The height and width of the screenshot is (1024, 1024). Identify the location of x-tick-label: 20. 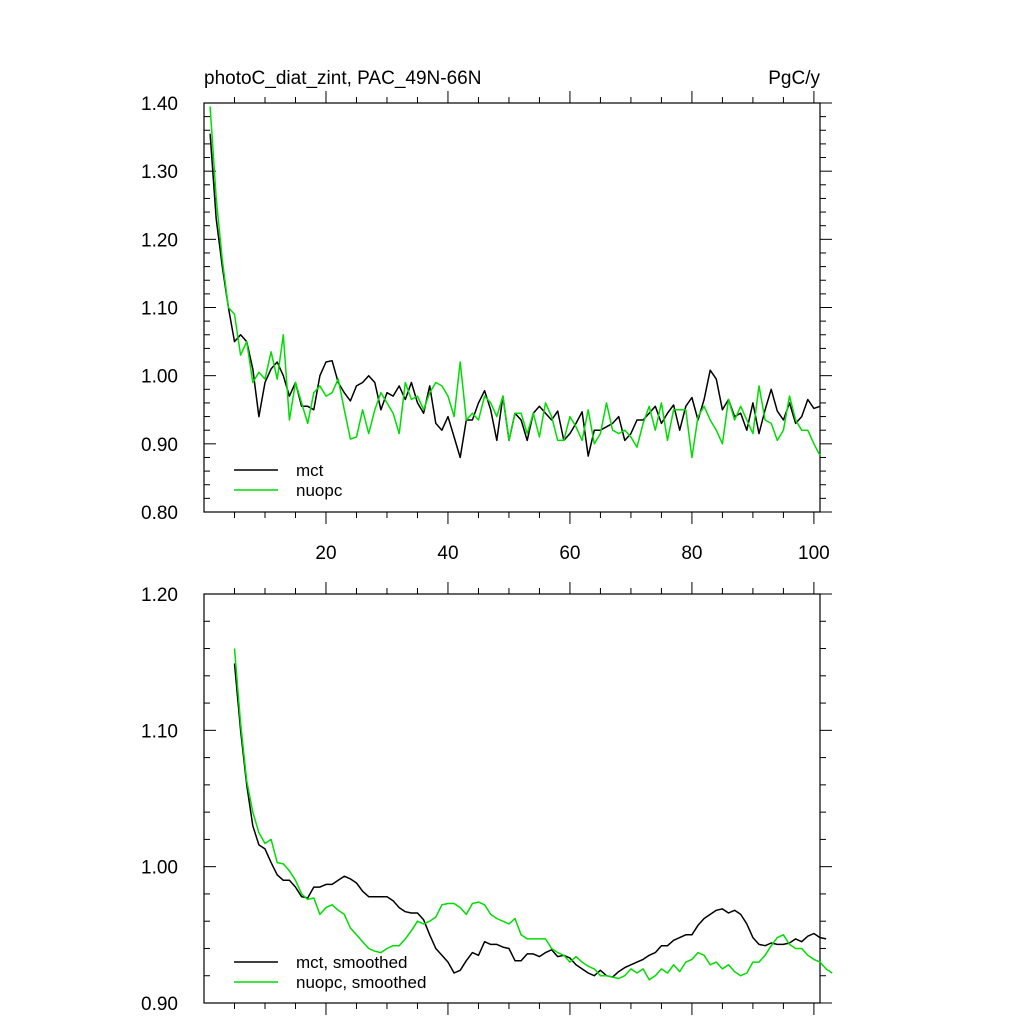
(325, 553).